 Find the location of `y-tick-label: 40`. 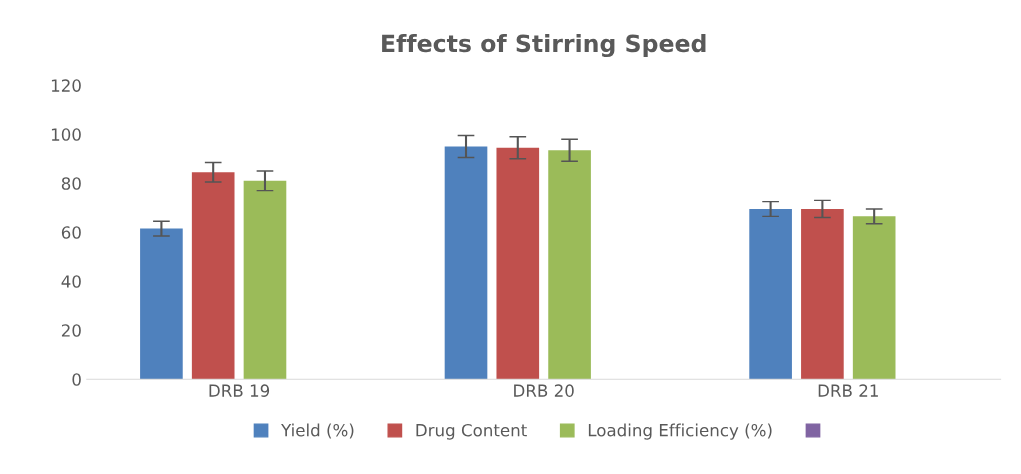

y-tick-label: 40 is located at coordinates (71, 281).